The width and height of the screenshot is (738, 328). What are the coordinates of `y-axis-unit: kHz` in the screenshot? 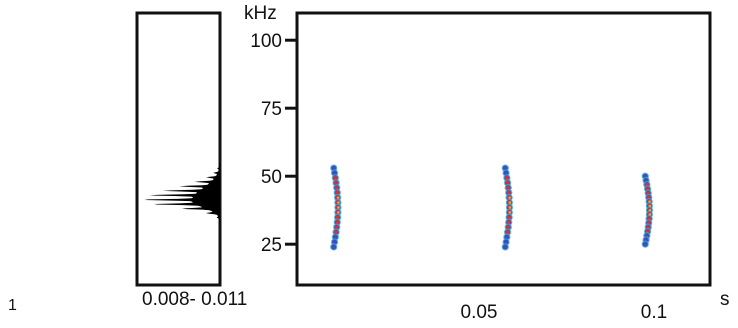 It's located at (260, 13).